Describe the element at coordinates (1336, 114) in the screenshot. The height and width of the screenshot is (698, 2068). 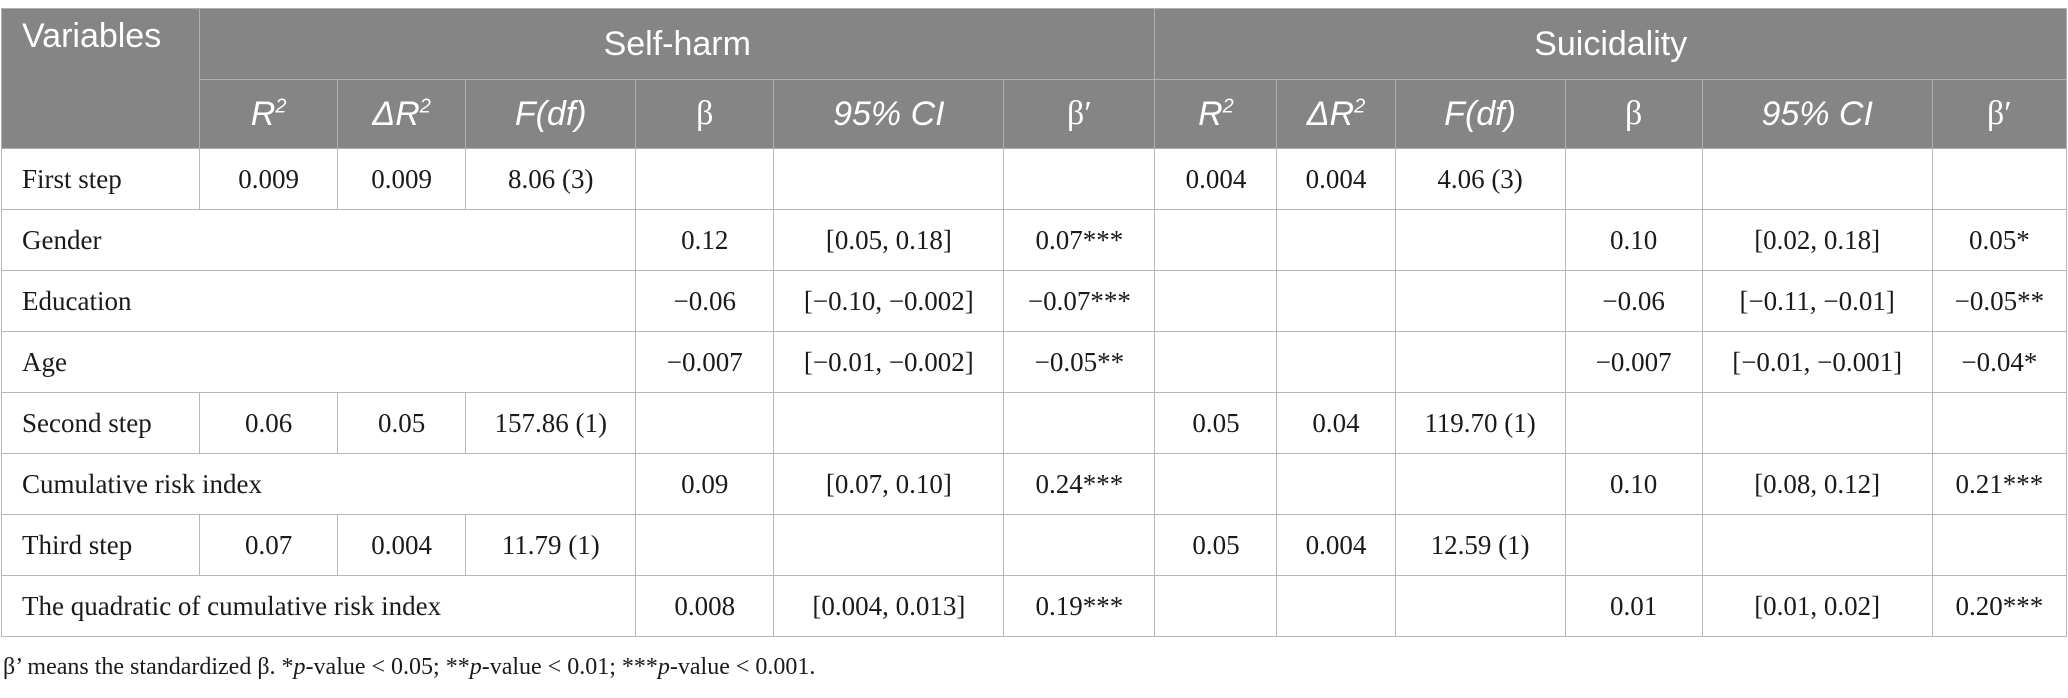
I see `header-delta-r2-suicidality: ΔR2` at that location.